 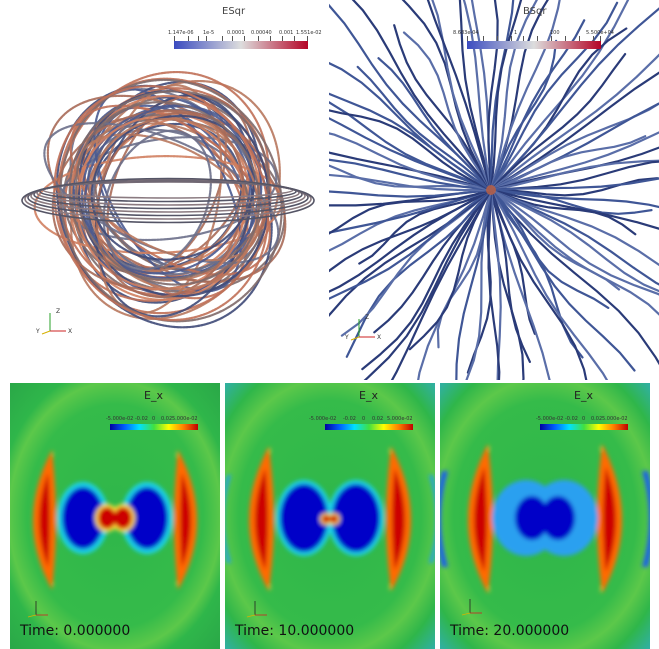 I want to click on ex-colorbar-t10, so click(x=369, y=427).